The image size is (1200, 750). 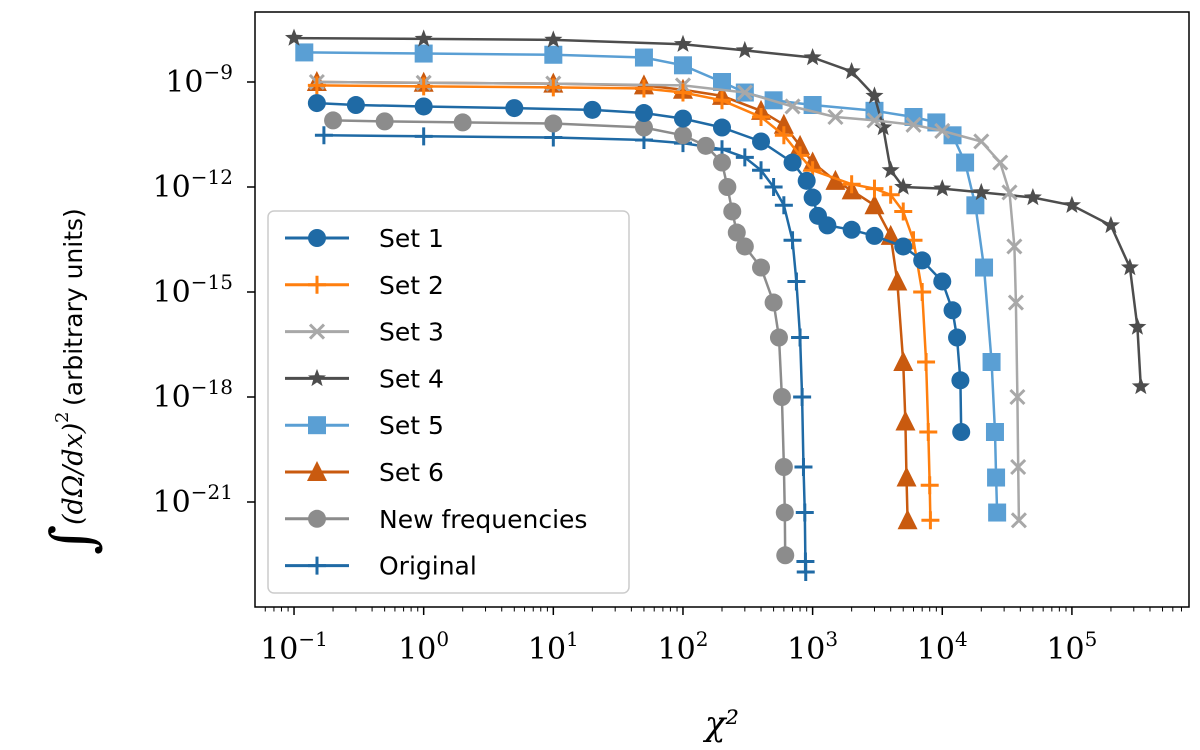 What do you see at coordinates (411, 238) in the screenshot?
I see `legend-label: Set 1` at bounding box center [411, 238].